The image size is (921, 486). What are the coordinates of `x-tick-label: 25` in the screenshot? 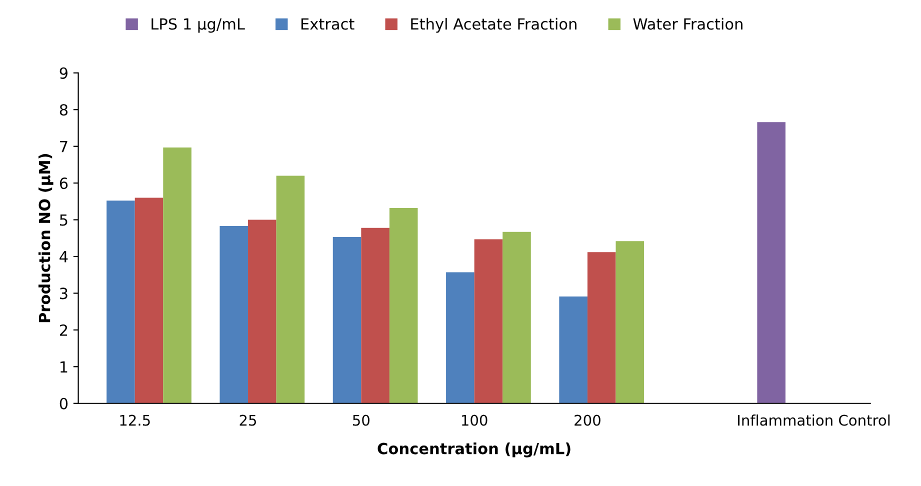 It's located at (248, 420).